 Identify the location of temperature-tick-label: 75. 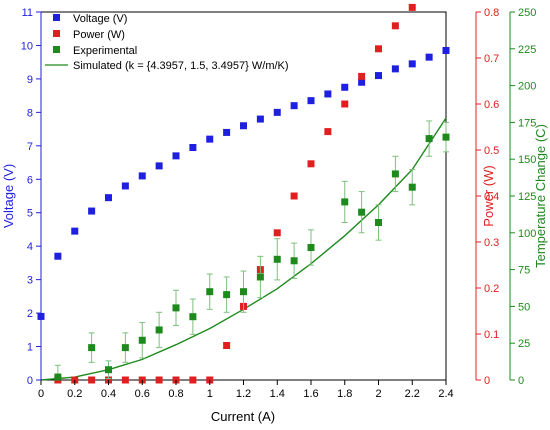
(524, 271).